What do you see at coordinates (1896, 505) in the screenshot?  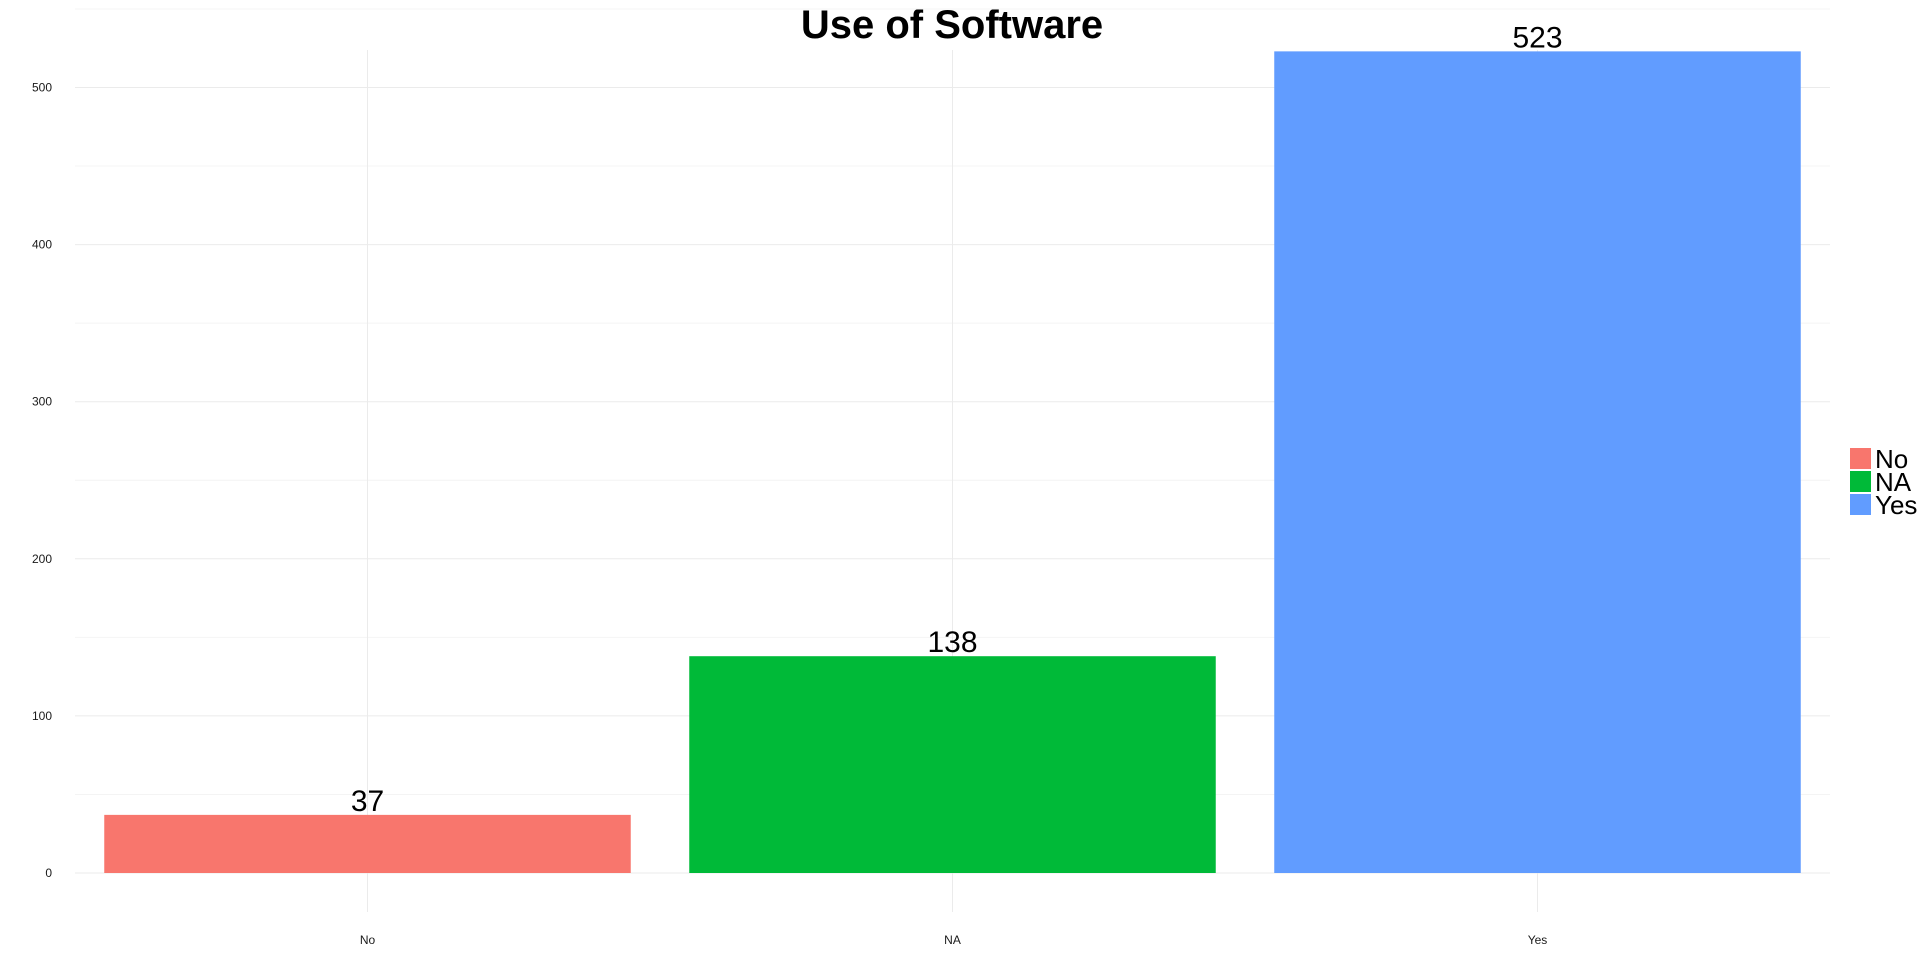 I see `legend-label-yes: Yes` at bounding box center [1896, 505].